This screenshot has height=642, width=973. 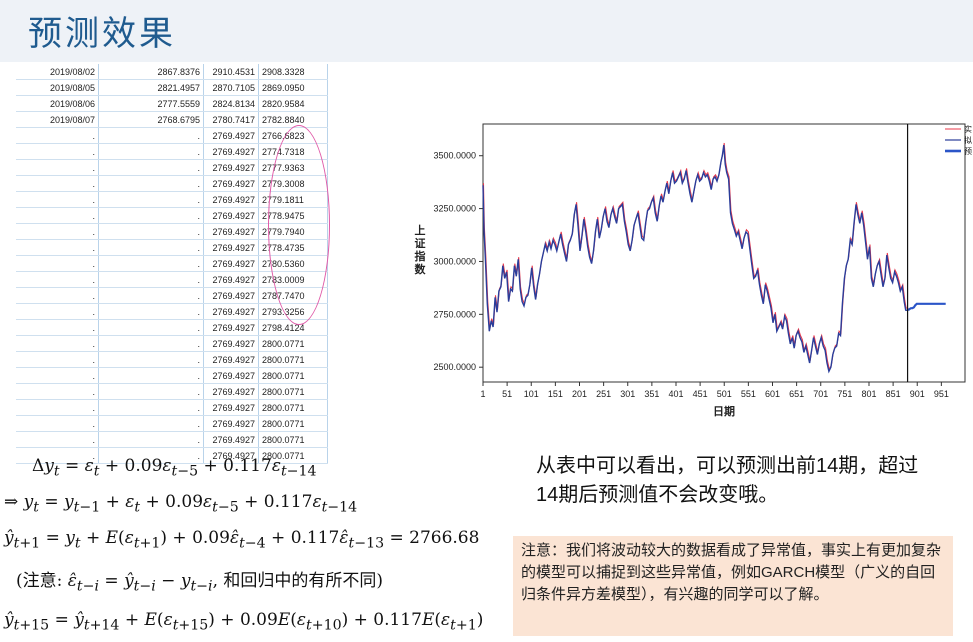 I want to click on table-cell: 2782.8840, so click(x=293, y=119).